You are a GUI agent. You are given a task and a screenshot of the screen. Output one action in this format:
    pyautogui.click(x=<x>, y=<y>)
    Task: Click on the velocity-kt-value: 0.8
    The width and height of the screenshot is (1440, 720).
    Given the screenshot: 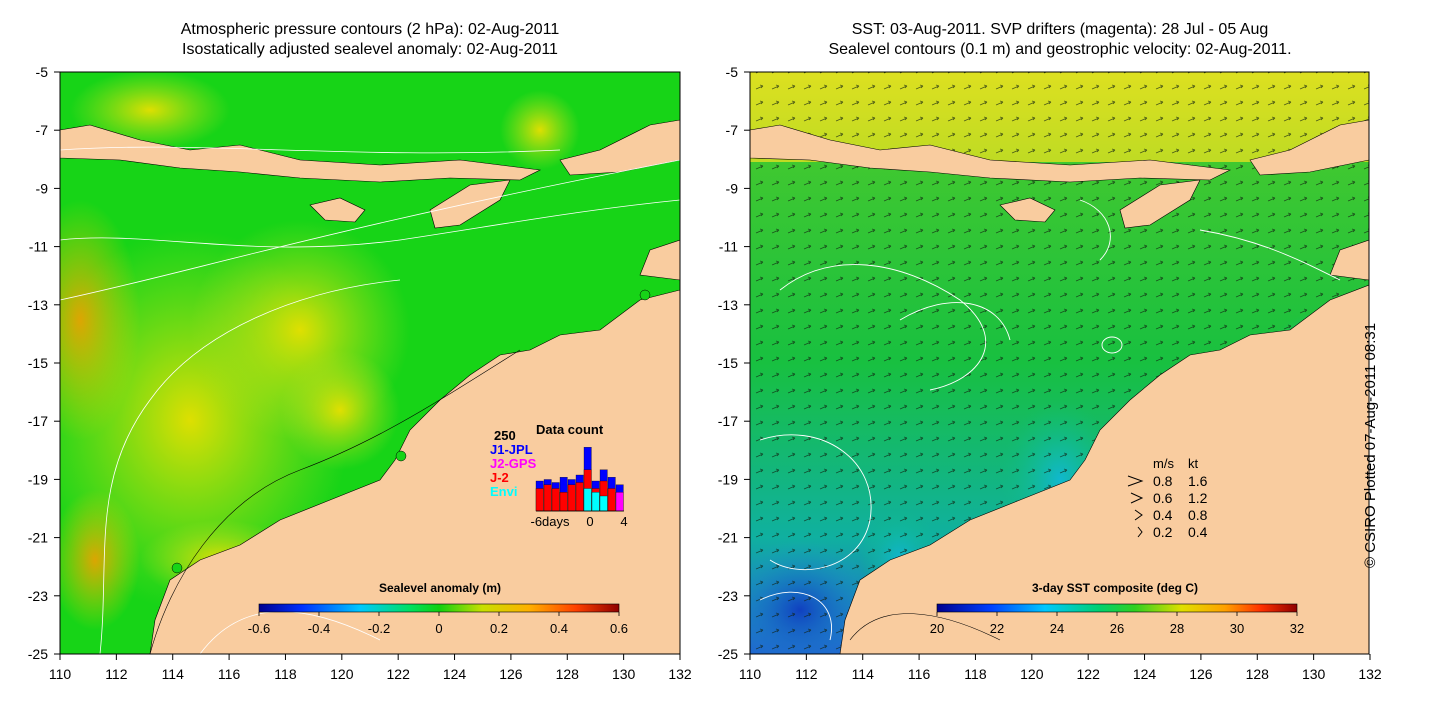 What is the action you would take?
    pyautogui.click(x=1198, y=515)
    